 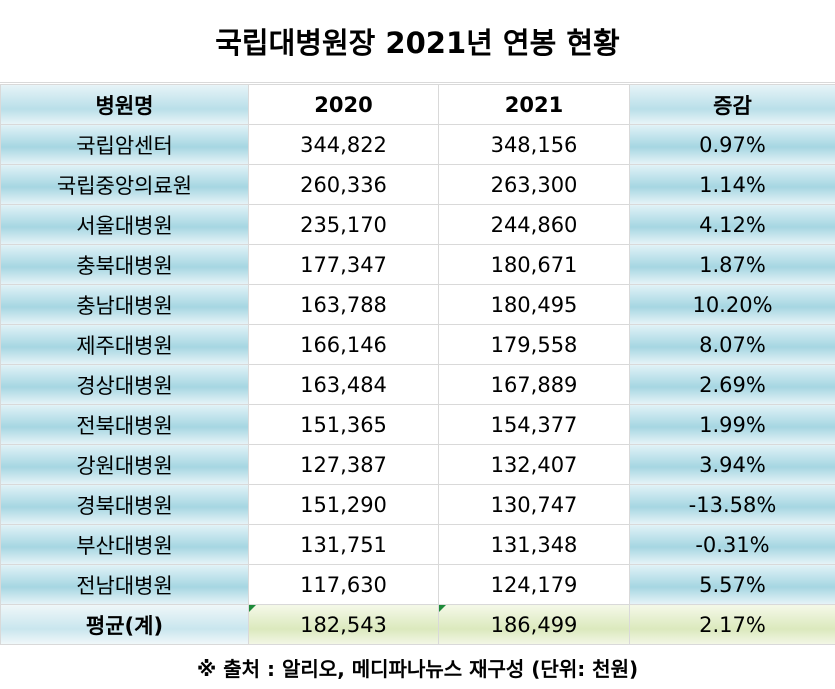 I want to click on hospital-name-cell: 전남대병원, so click(x=124, y=584).